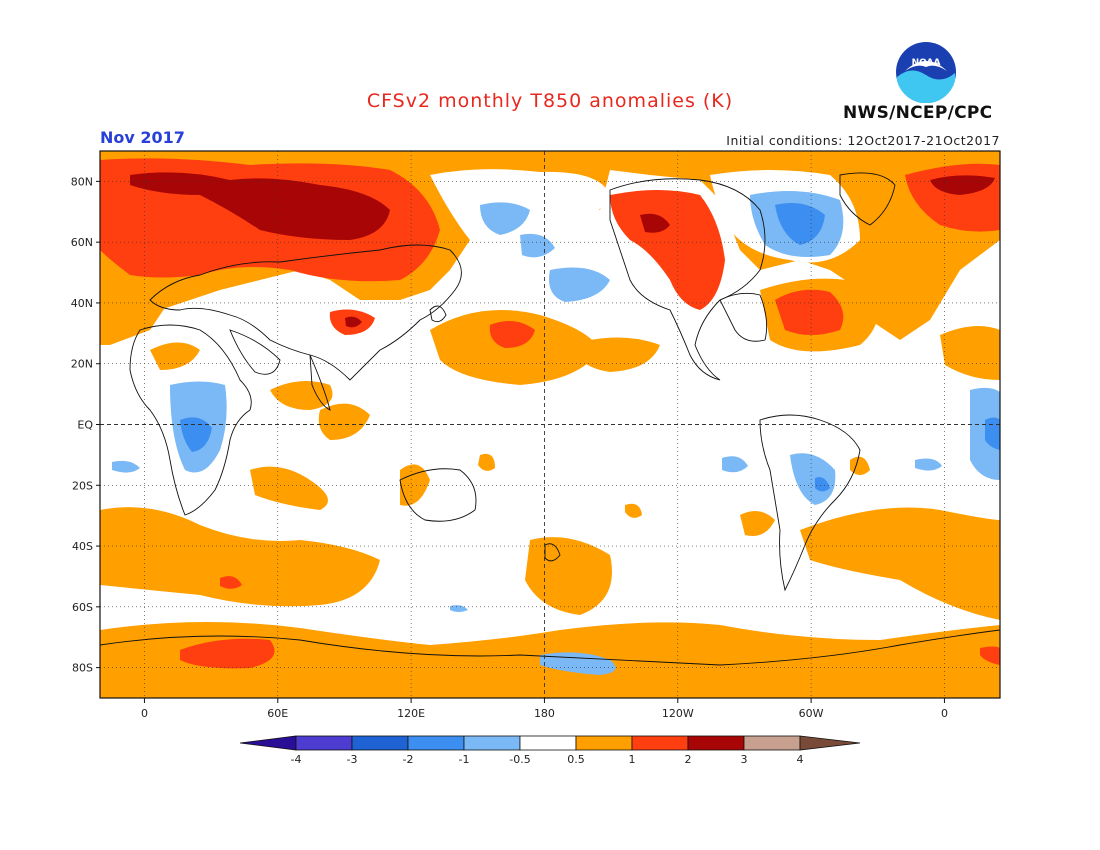 The image size is (1100, 850). Describe the element at coordinates (268, 743) in the screenshot. I see `colorbar-arrow-low` at that location.